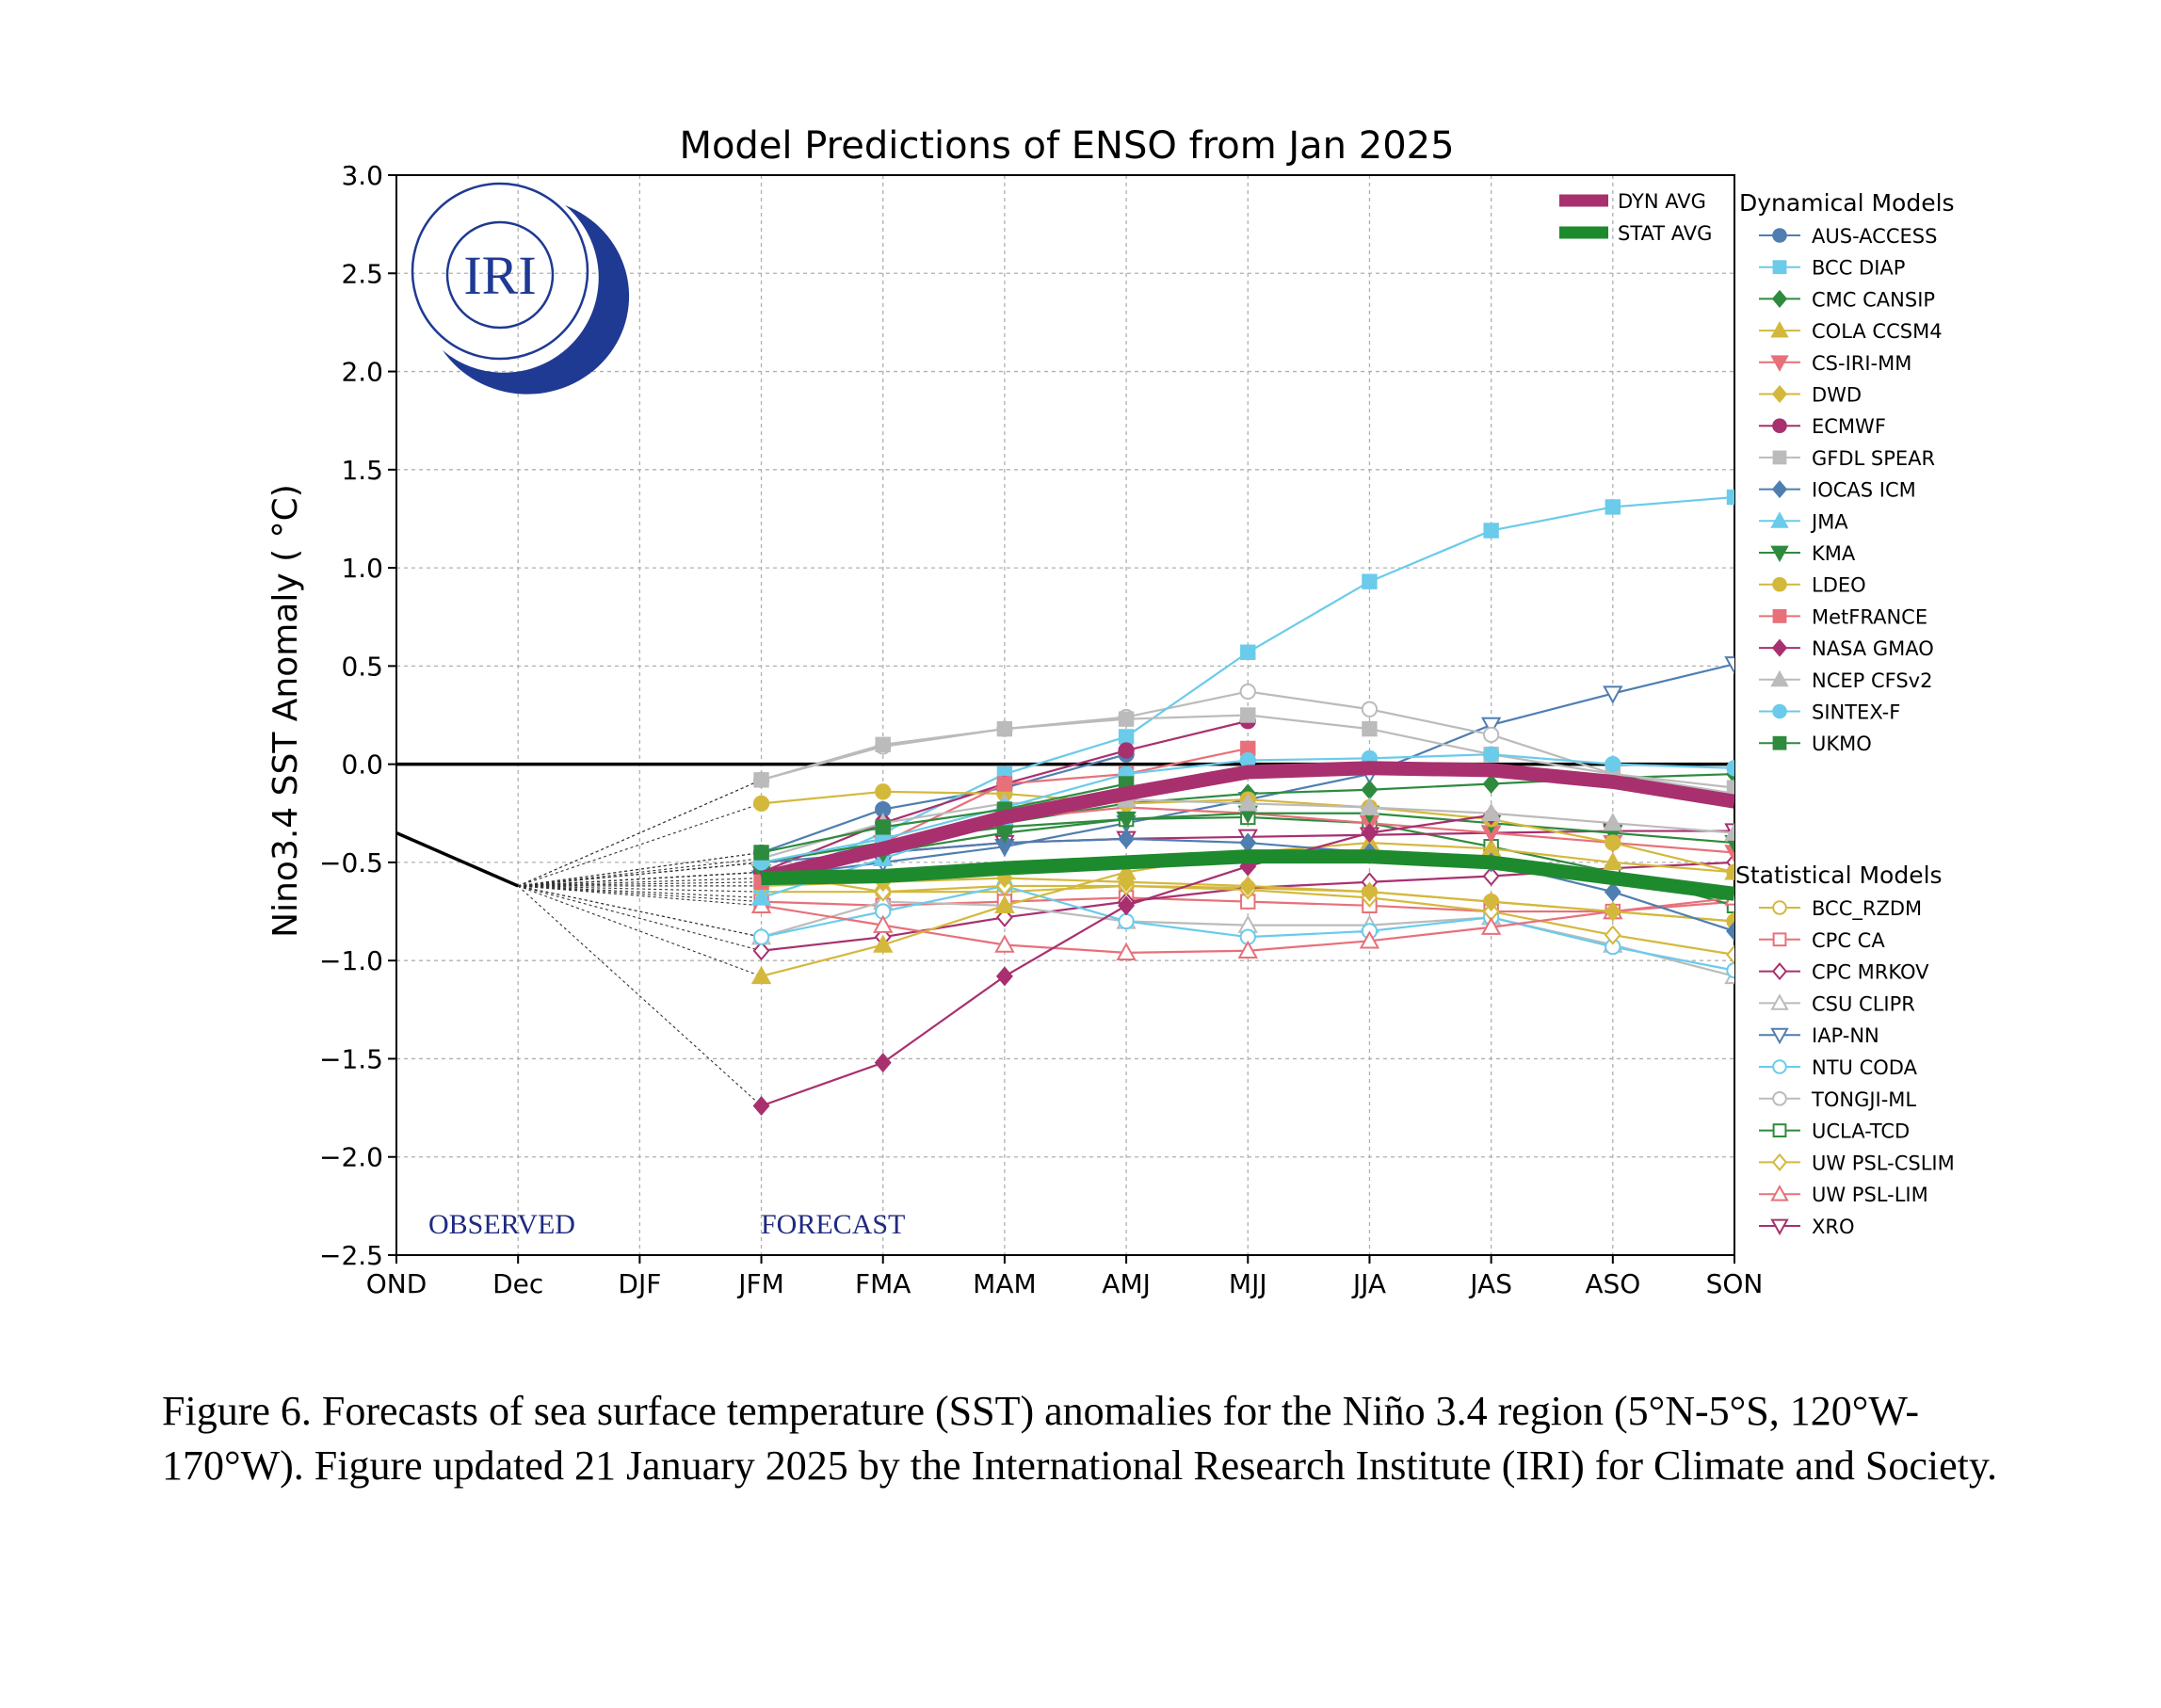 The image size is (2161, 1708). Describe the element at coordinates (362, 666) in the screenshot. I see `y-tick-label: 0.5` at that location.